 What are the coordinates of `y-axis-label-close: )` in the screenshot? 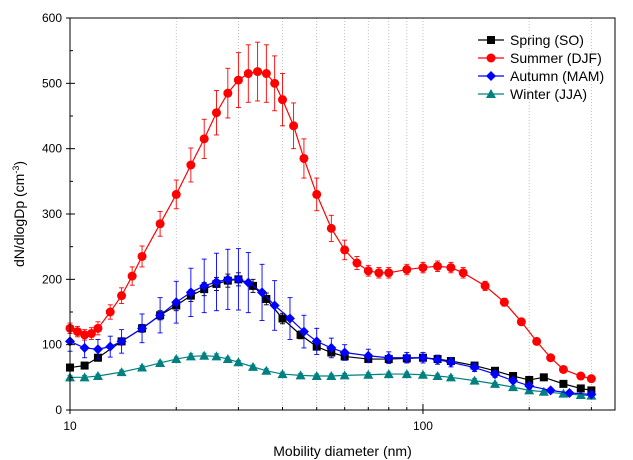 It's located at (19, 163).